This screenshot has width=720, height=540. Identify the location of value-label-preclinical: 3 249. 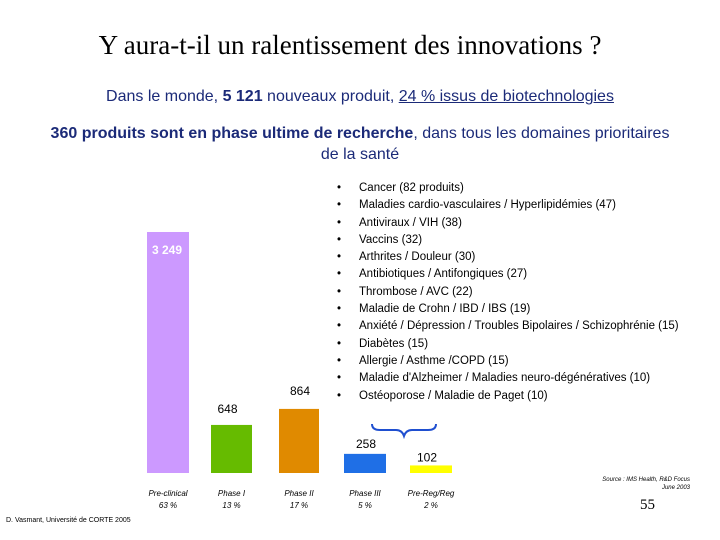
(167, 250).